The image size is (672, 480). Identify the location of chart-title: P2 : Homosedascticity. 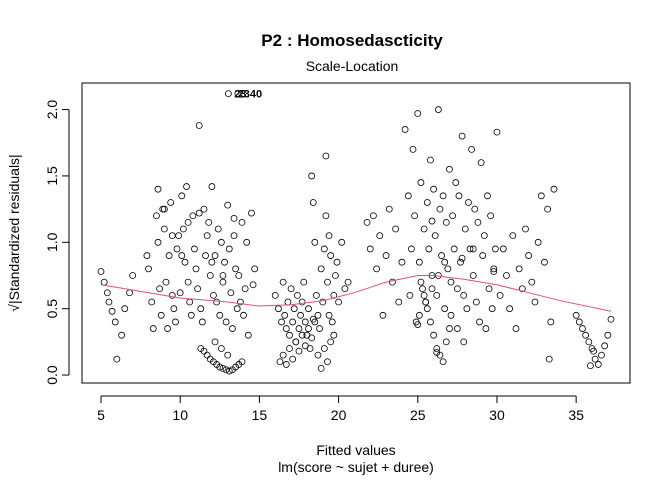
(352, 40).